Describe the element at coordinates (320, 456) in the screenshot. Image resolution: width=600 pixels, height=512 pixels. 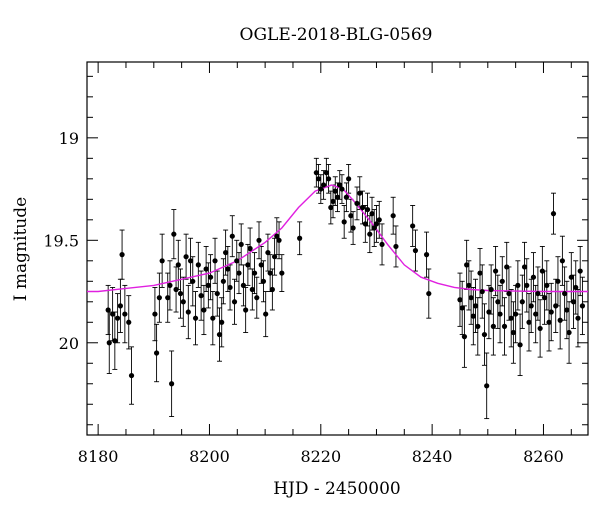
I see `x-tick-label: 8220` at that location.